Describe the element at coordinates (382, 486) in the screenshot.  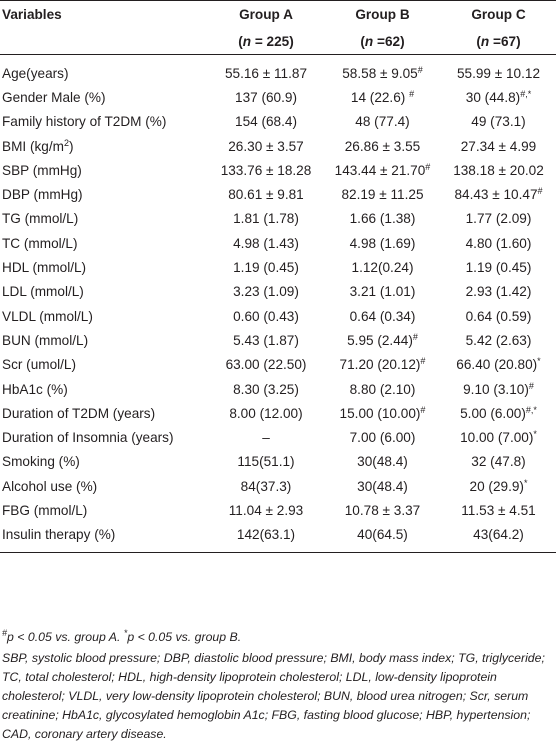
I see `cell-group-b: 30(48.4)` at that location.